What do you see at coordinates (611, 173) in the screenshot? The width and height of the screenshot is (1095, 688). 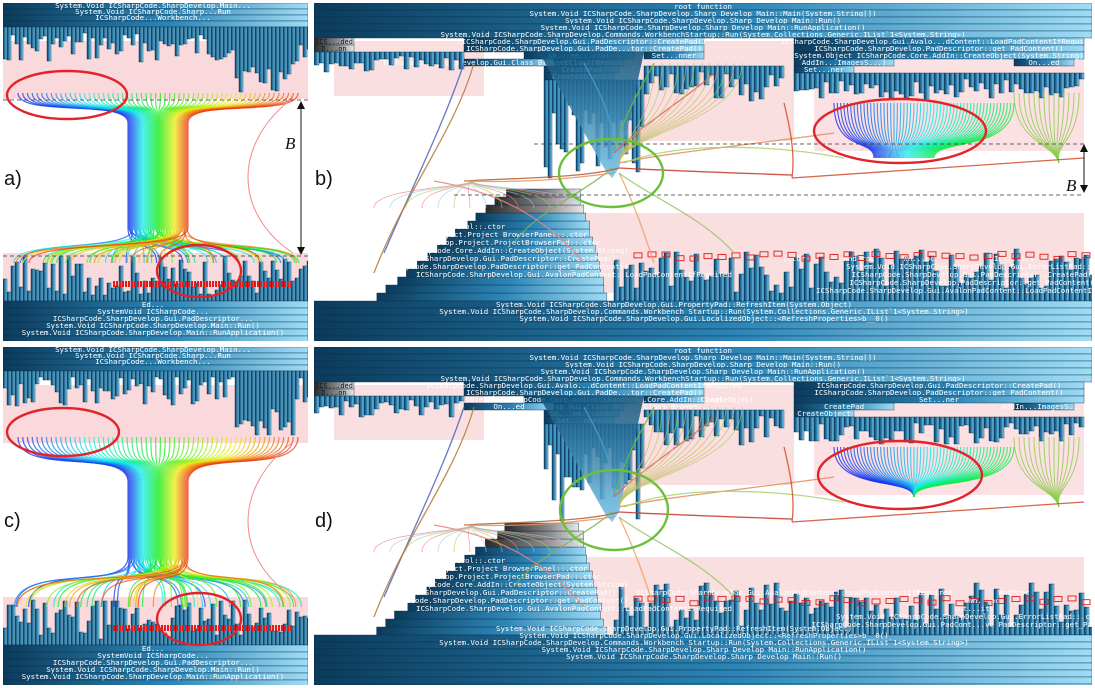 I see `highlight-ellipse-center` at bounding box center [611, 173].